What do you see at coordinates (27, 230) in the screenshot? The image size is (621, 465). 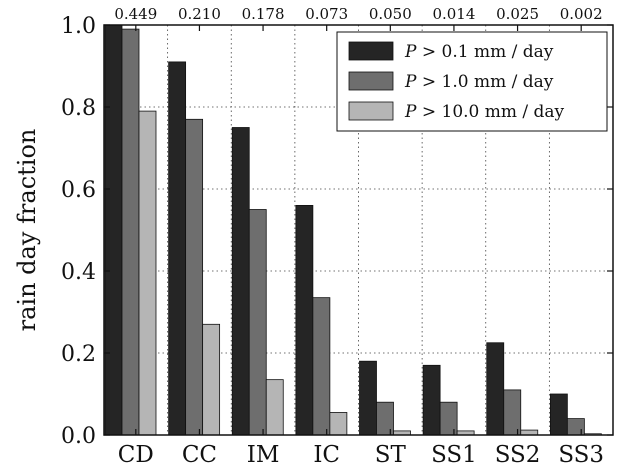 I see `y-axis-label: rain day fraction` at bounding box center [27, 230].